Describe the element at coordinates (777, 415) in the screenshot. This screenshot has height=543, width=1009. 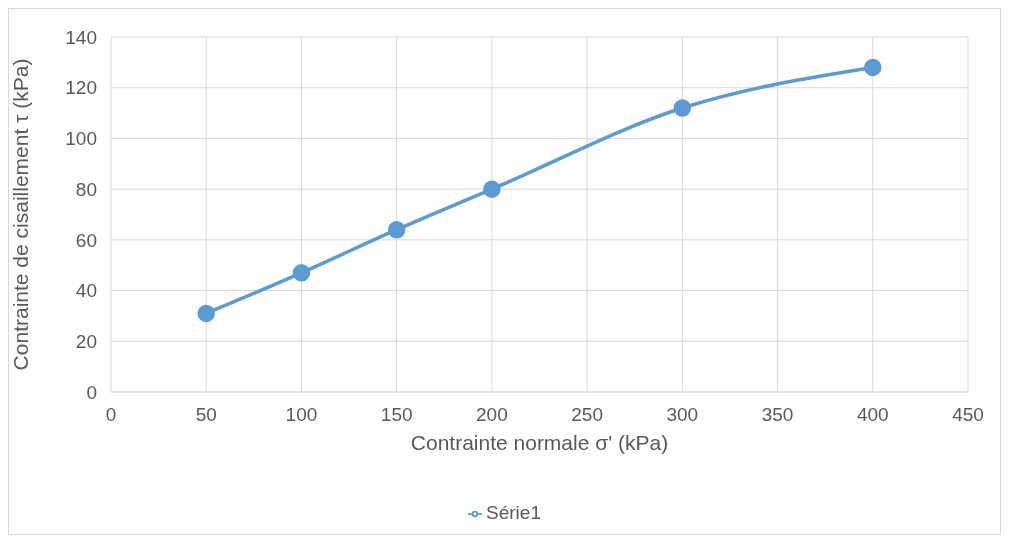
I see `x-tick-label: 350` at that location.